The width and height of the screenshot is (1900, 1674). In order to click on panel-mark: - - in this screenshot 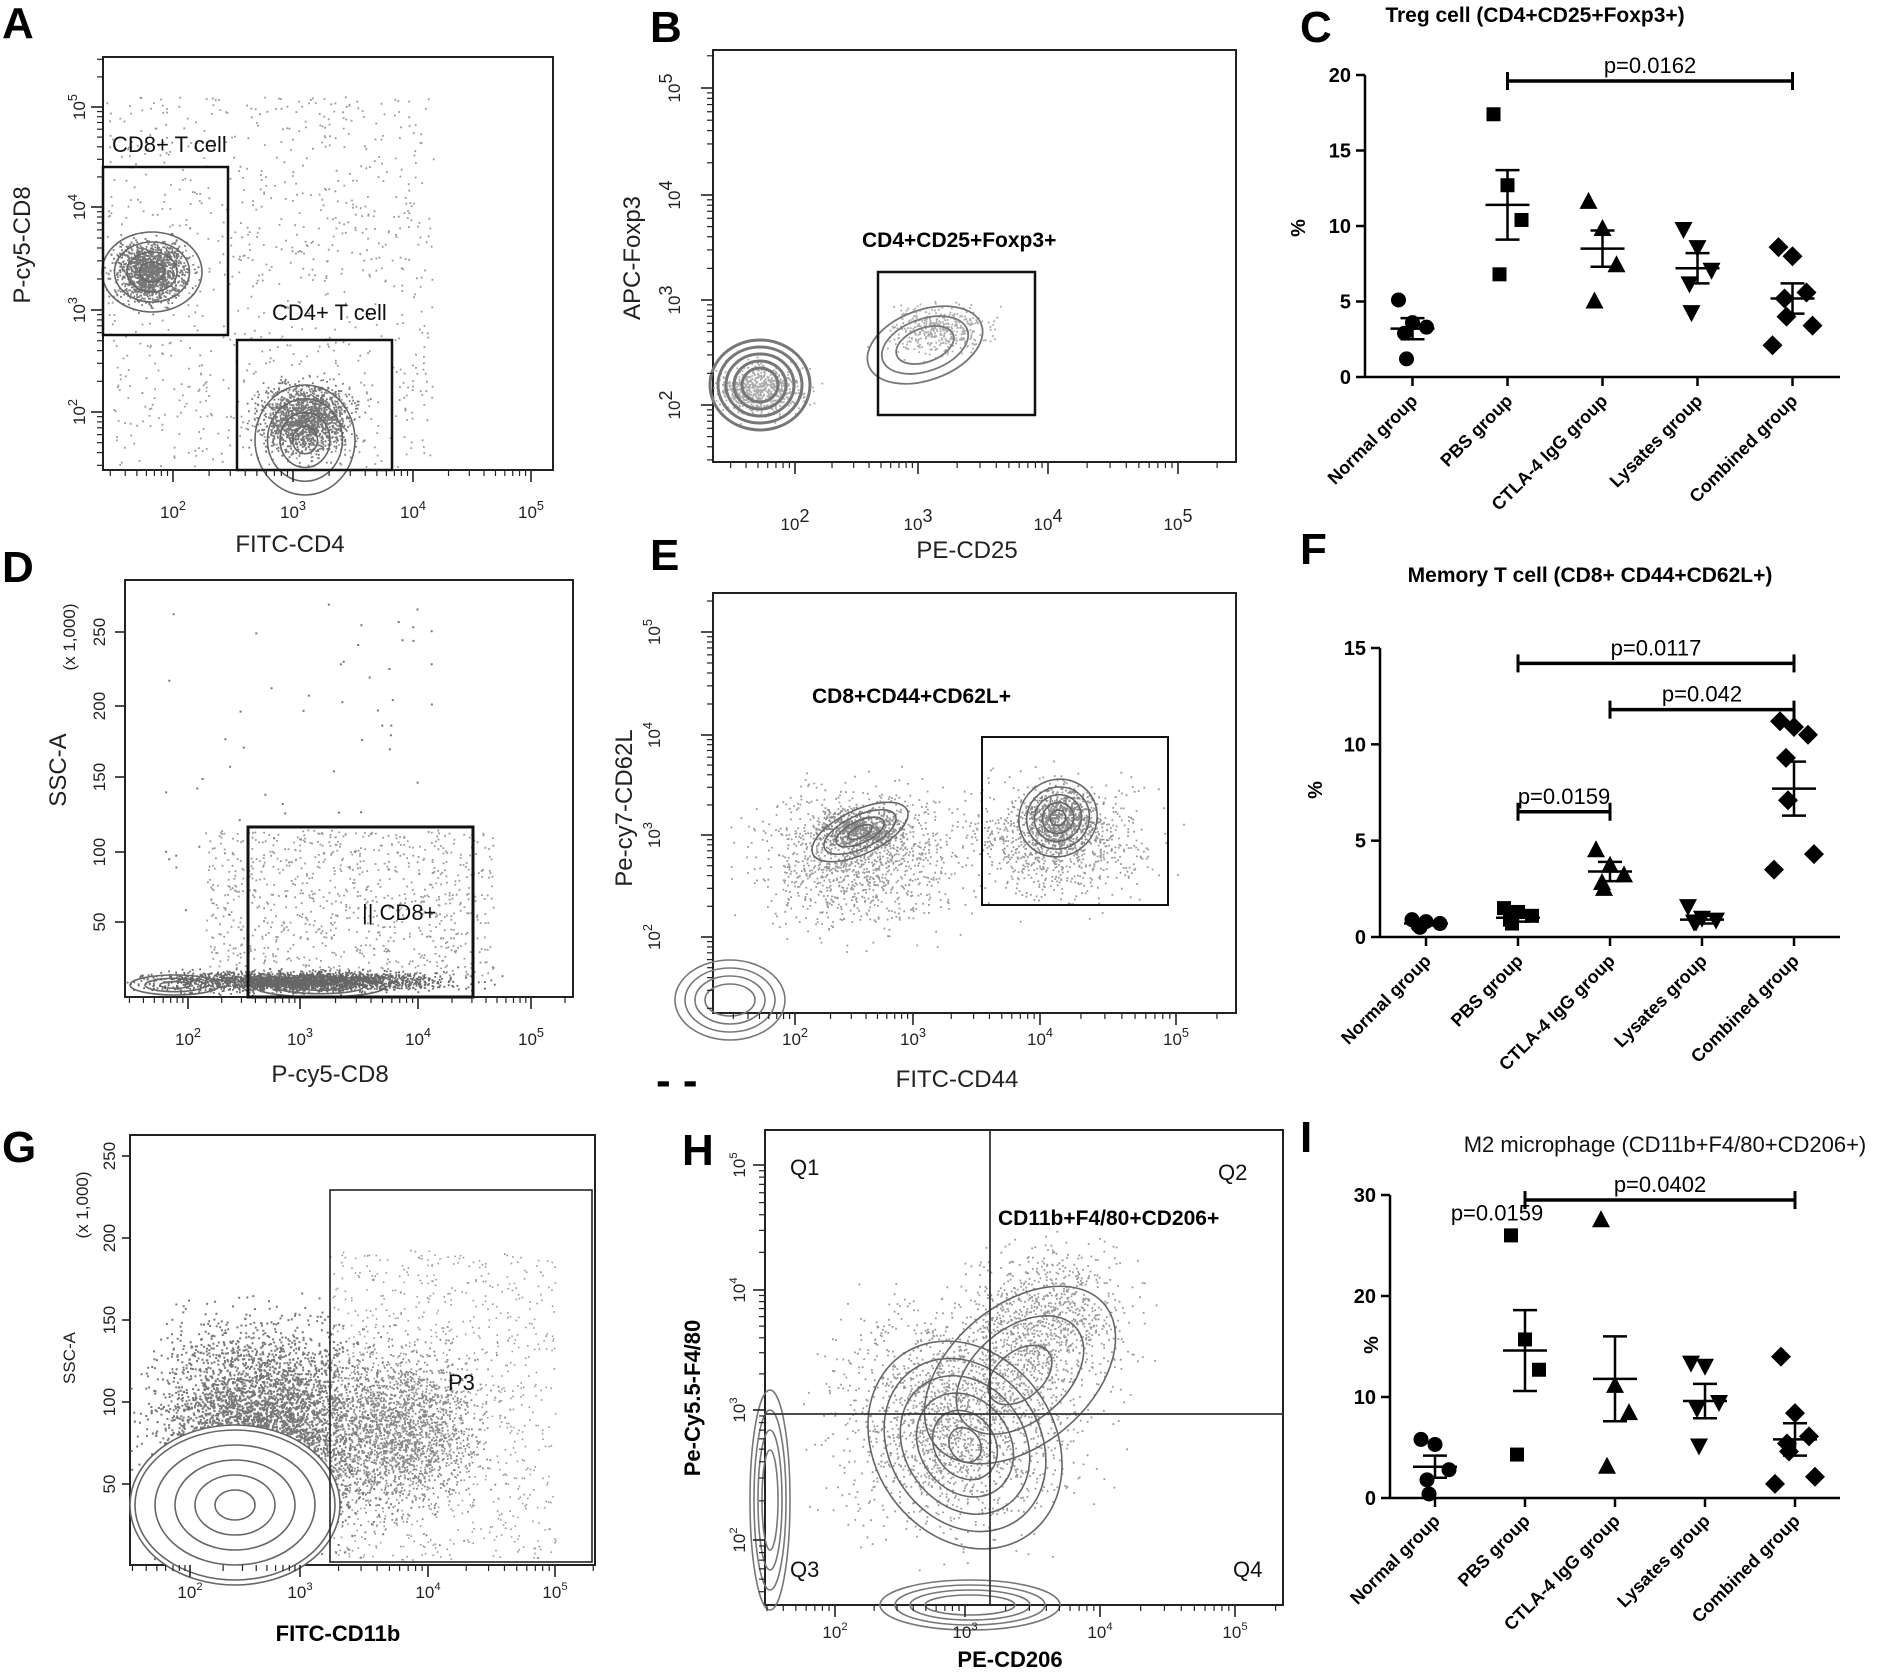, I will do `click(677, 1080)`.